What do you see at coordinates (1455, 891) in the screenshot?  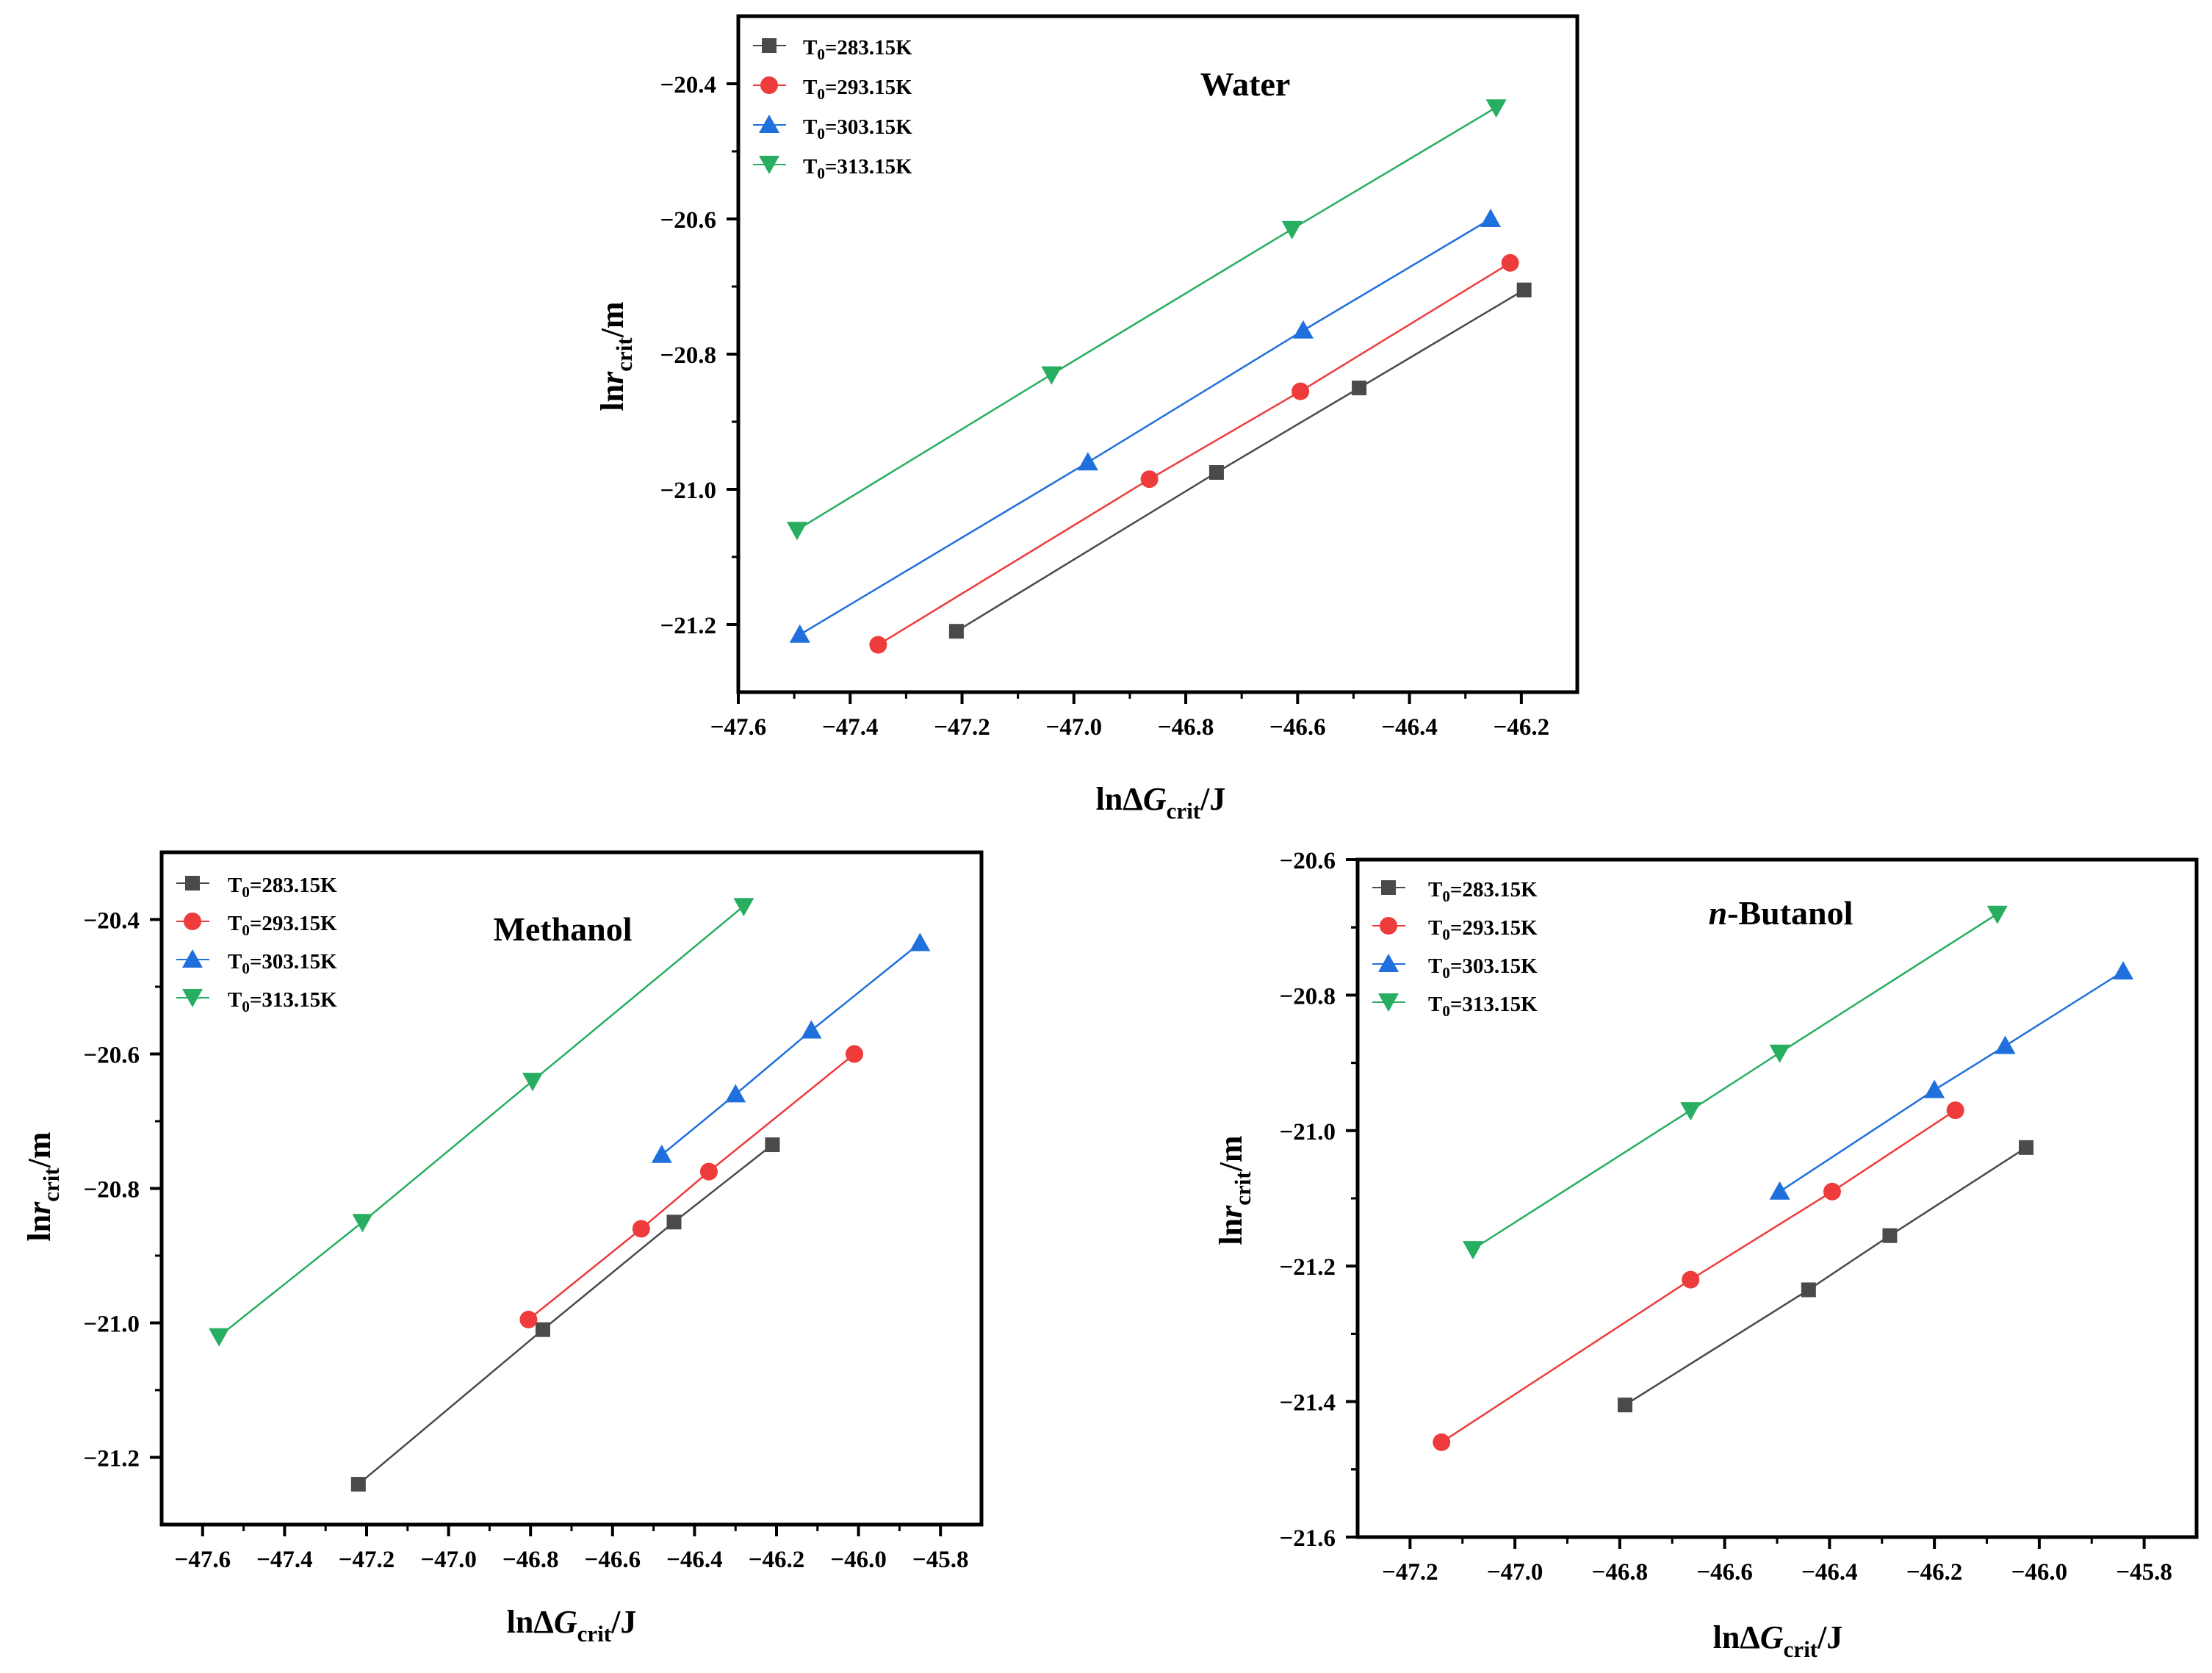 I see `legend-item-283: T0=283.15K` at bounding box center [1455, 891].